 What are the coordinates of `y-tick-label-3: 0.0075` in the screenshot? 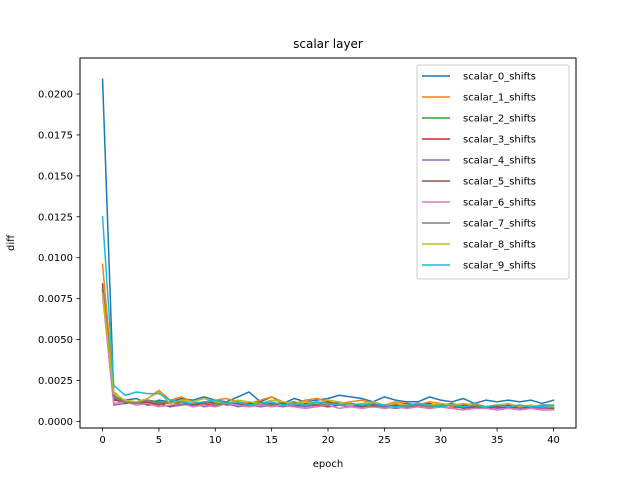 It's located at (55, 299).